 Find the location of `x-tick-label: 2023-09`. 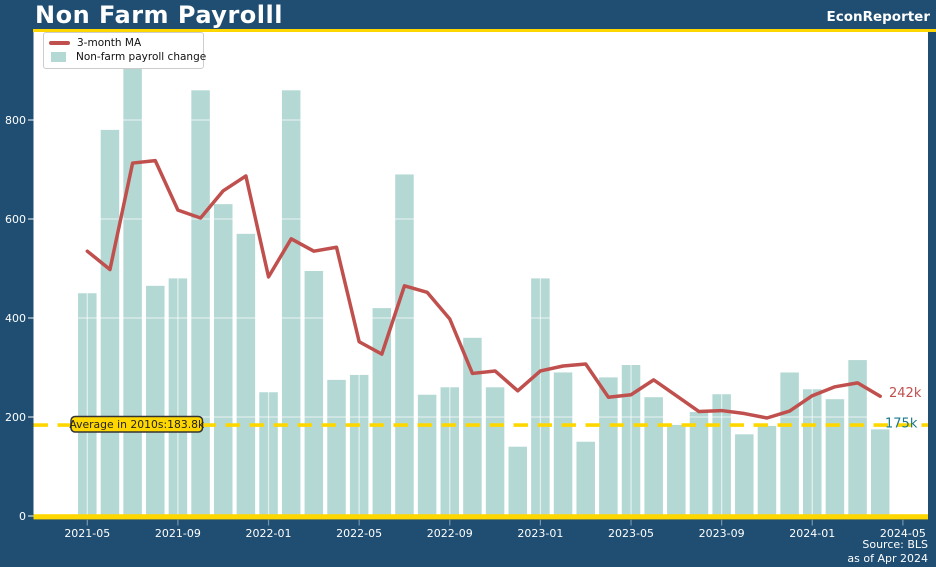

x-tick-label: 2023-09 is located at coordinates (722, 533).